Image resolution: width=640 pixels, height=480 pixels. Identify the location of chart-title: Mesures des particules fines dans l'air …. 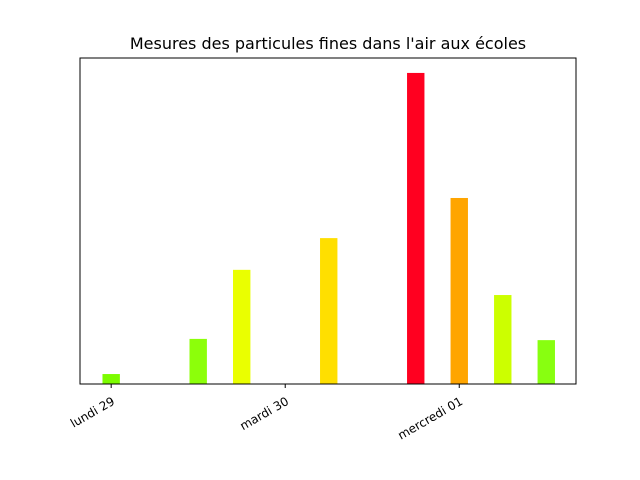
(328, 43).